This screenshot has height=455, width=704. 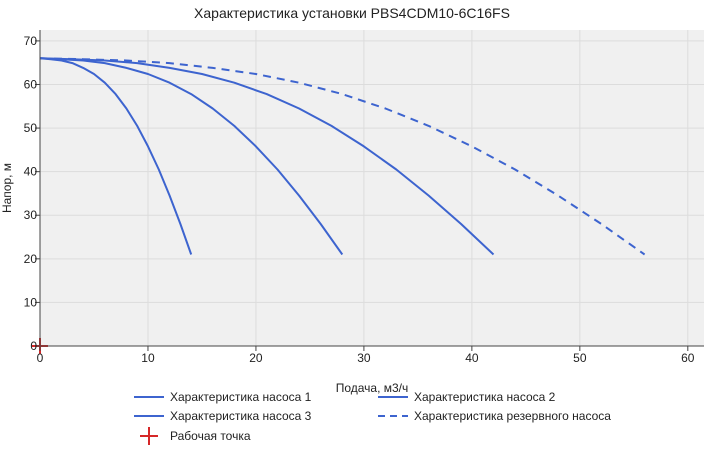 I want to click on legend-label-3: Характеристика насоса 3, so click(x=241, y=416).